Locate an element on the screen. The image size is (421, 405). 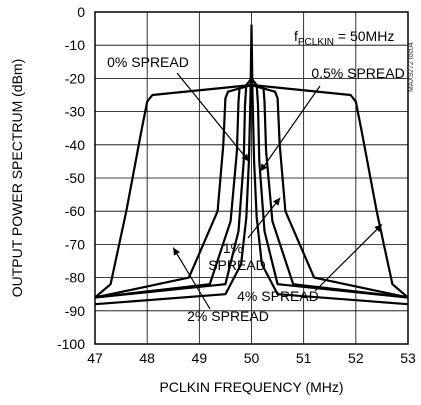
y-tick-label: -40 is located at coordinates (75, 145).